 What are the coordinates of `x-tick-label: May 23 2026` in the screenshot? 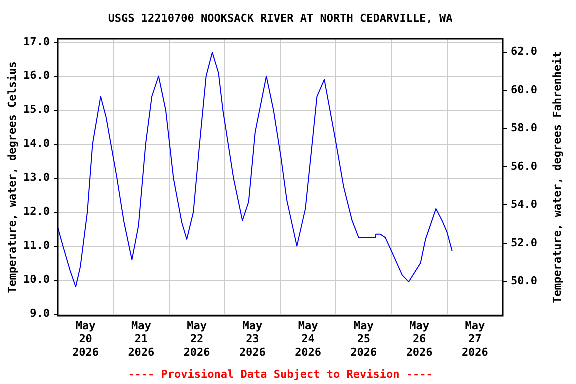 It's located at (252, 339).